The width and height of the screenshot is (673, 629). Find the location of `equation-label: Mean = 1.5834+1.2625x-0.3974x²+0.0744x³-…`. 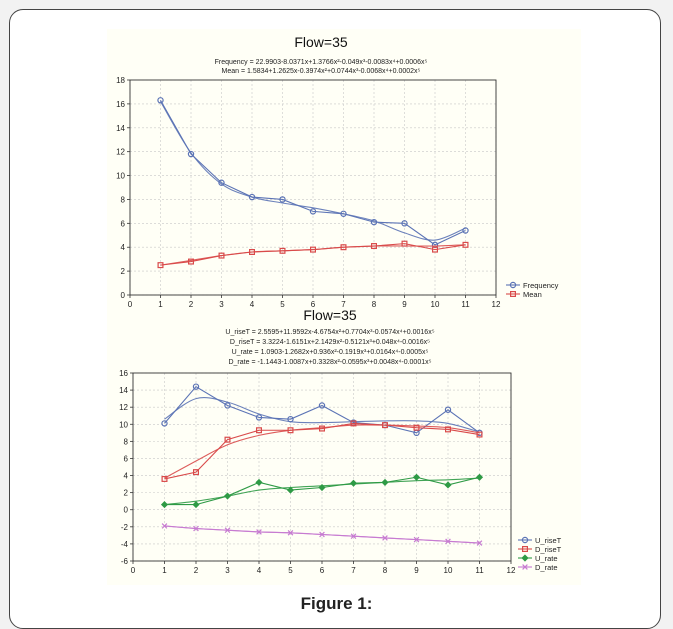

equation-label: Mean = 1.5834+1.2625x-0.3974x²+0.0744x³-… is located at coordinates (321, 71).